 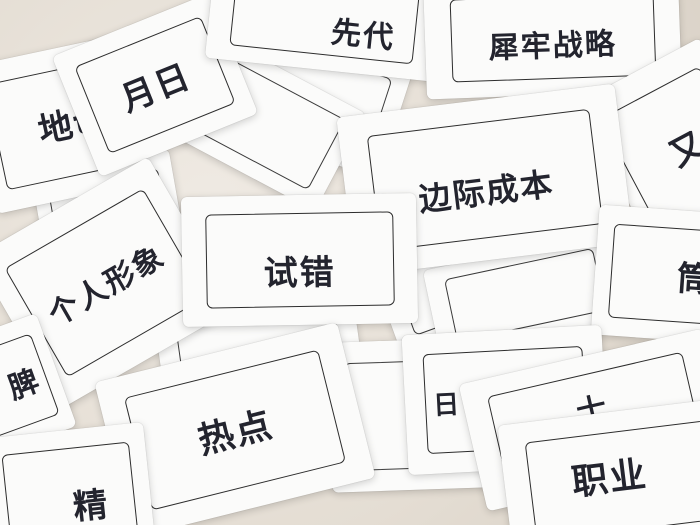 What do you see at coordinates (300, 274) in the screenshot?
I see `card-text: 试错` at bounding box center [300, 274].